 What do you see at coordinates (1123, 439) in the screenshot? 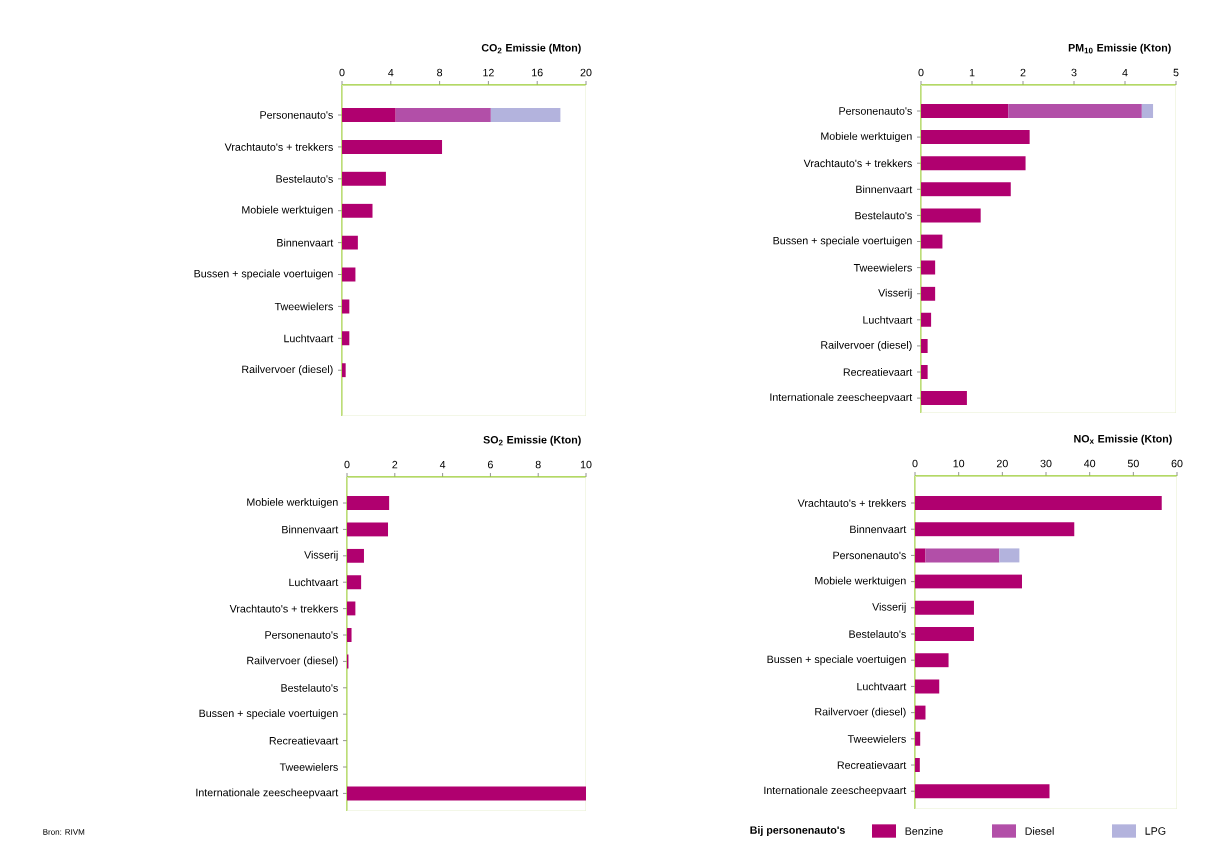
I see `chart-title: NO$_{x}$ Emissie (Kton)` at bounding box center [1123, 439].